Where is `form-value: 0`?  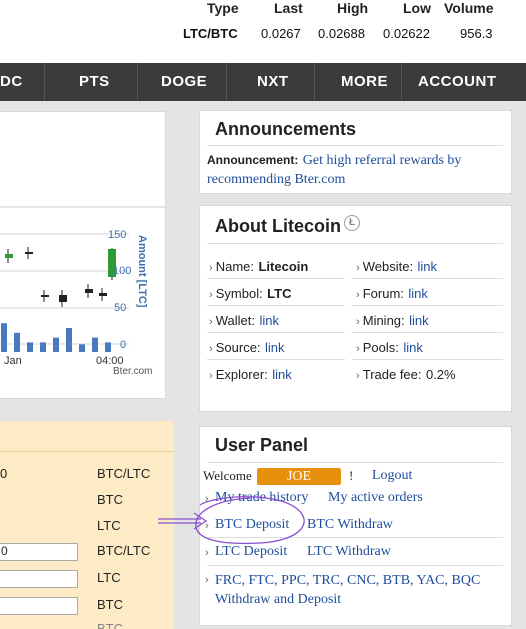
form-value: 0 is located at coordinates (4, 473).